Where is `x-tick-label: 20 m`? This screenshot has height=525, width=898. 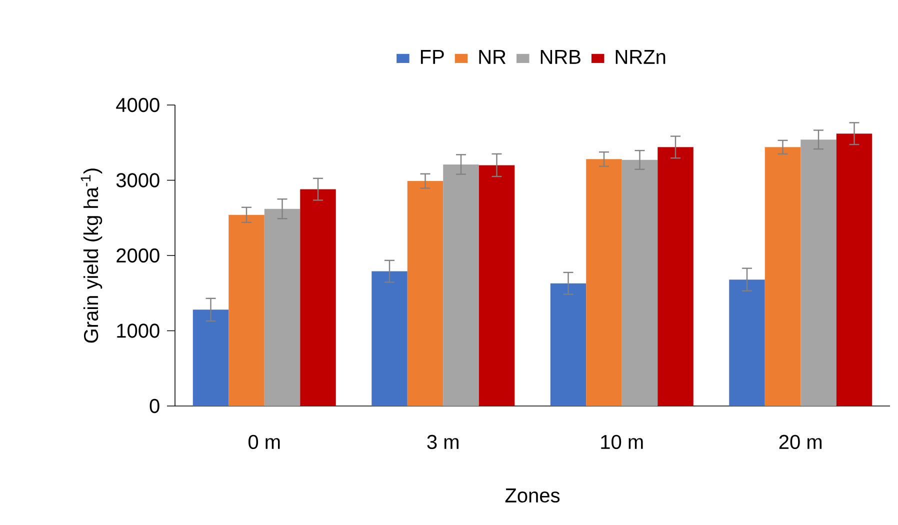
x-tick-label: 20 m is located at coordinates (800, 442).